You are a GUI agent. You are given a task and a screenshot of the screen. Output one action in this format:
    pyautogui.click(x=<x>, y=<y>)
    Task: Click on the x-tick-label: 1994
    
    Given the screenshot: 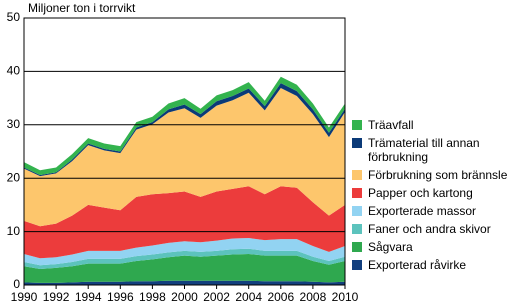 What is the action you would take?
    pyautogui.click(x=88, y=297)
    